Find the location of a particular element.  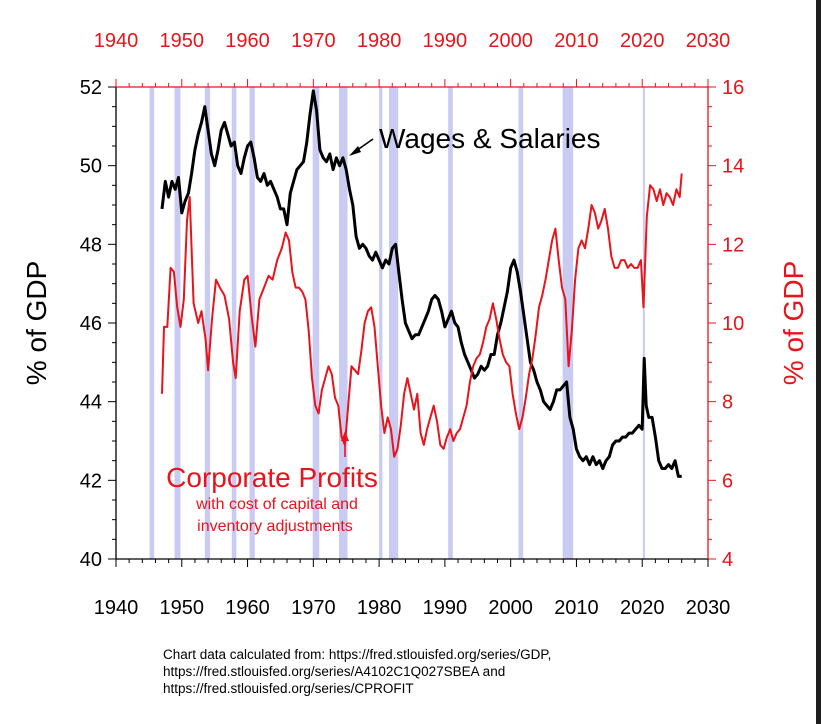

bottom-tick-label: 1960 is located at coordinates (247, 608).